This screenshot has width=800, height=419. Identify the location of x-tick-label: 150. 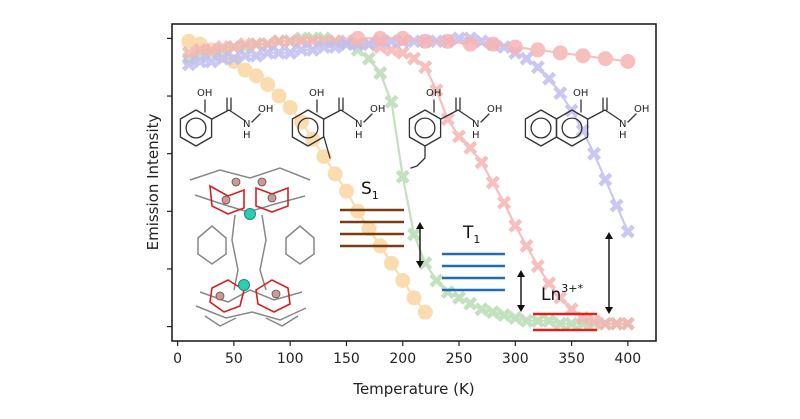
(346, 359).